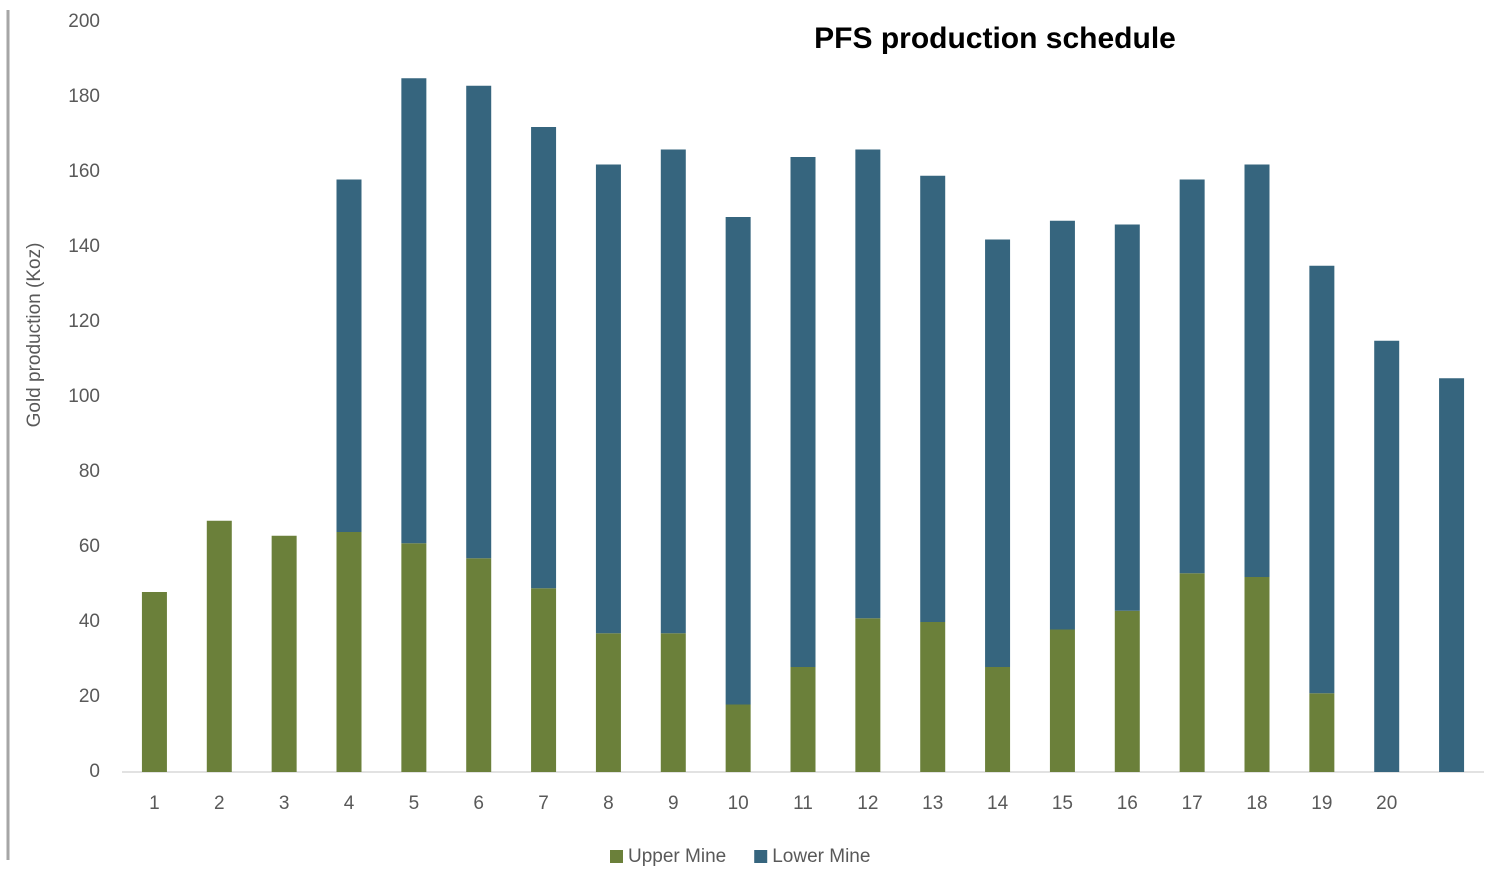  What do you see at coordinates (349, 803) in the screenshot?
I see `x-tick-label: 4` at bounding box center [349, 803].